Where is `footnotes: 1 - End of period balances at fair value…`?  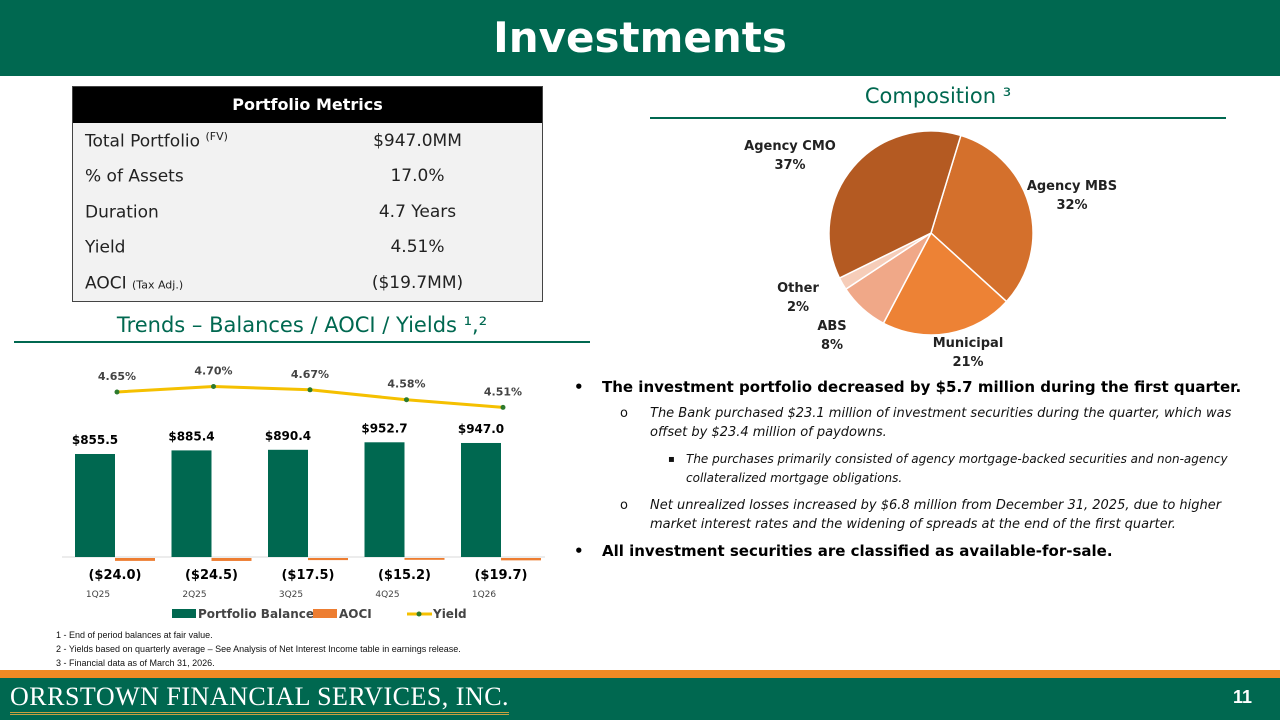
footnotes: 1 - End of period balances at fair value… is located at coordinates (258, 649).